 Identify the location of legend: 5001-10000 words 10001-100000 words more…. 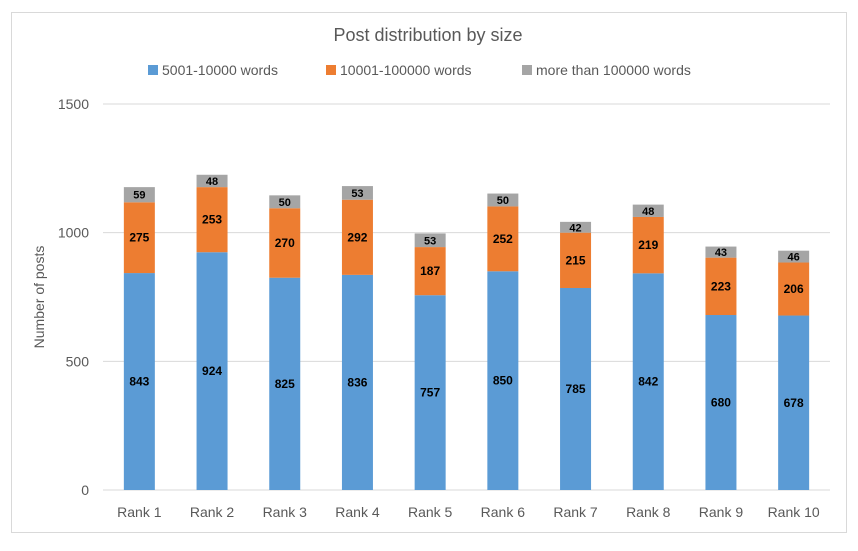
(419, 70).